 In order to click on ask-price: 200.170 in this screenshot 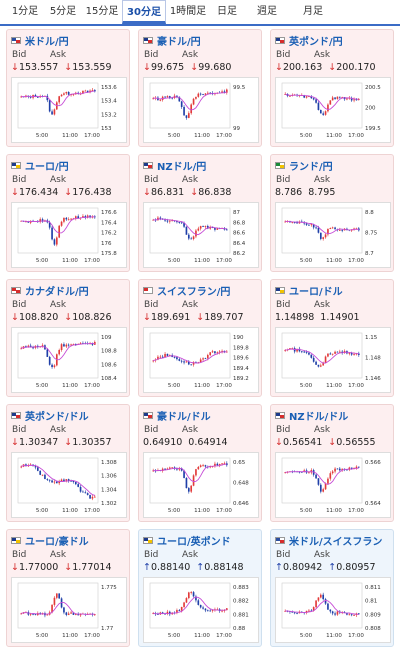, I will do `click(356, 67)`.